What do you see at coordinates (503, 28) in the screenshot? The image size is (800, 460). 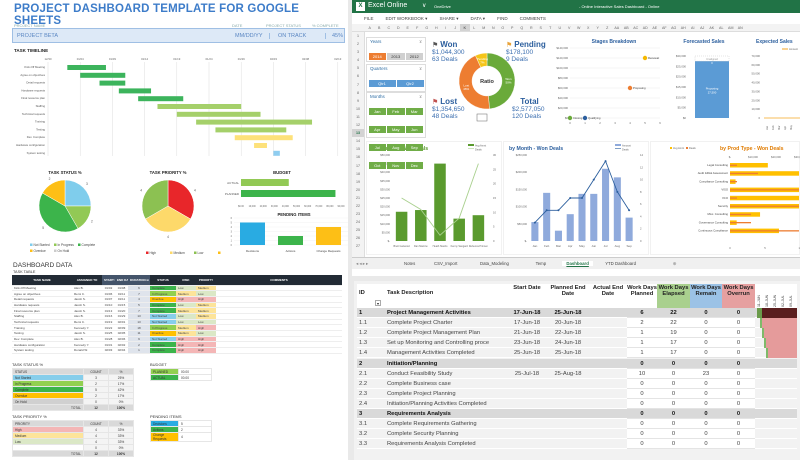 I see `column-header-o: O` at bounding box center [503, 28].